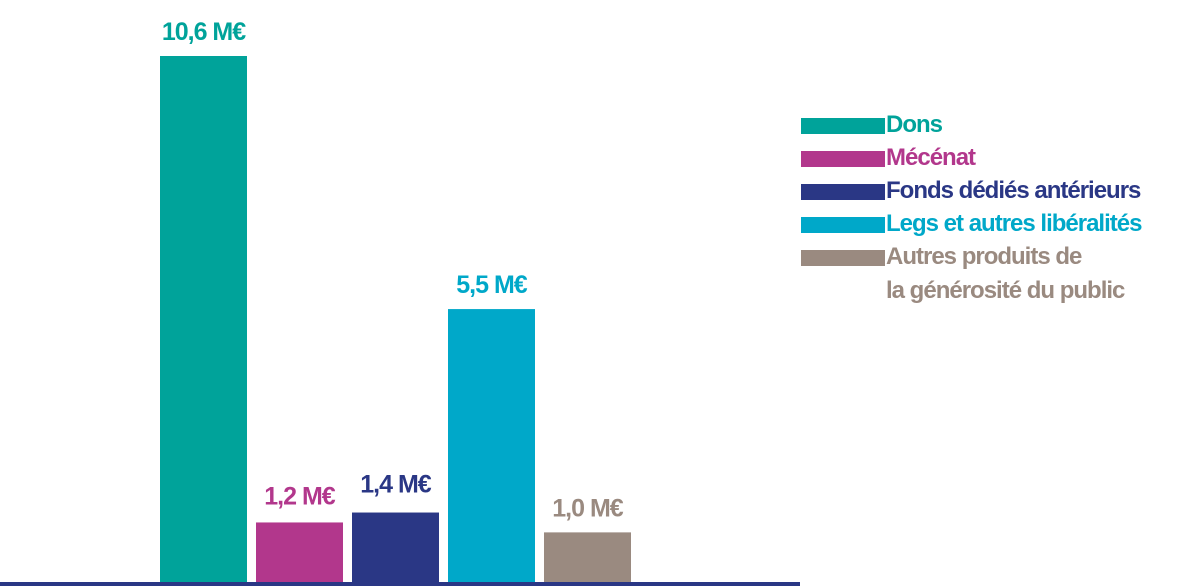  What do you see at coordinates (396, 485) in the screenshot?
I see `value-label-fonds-dedies: 1,4 M€` at bounding box center [396, 485].